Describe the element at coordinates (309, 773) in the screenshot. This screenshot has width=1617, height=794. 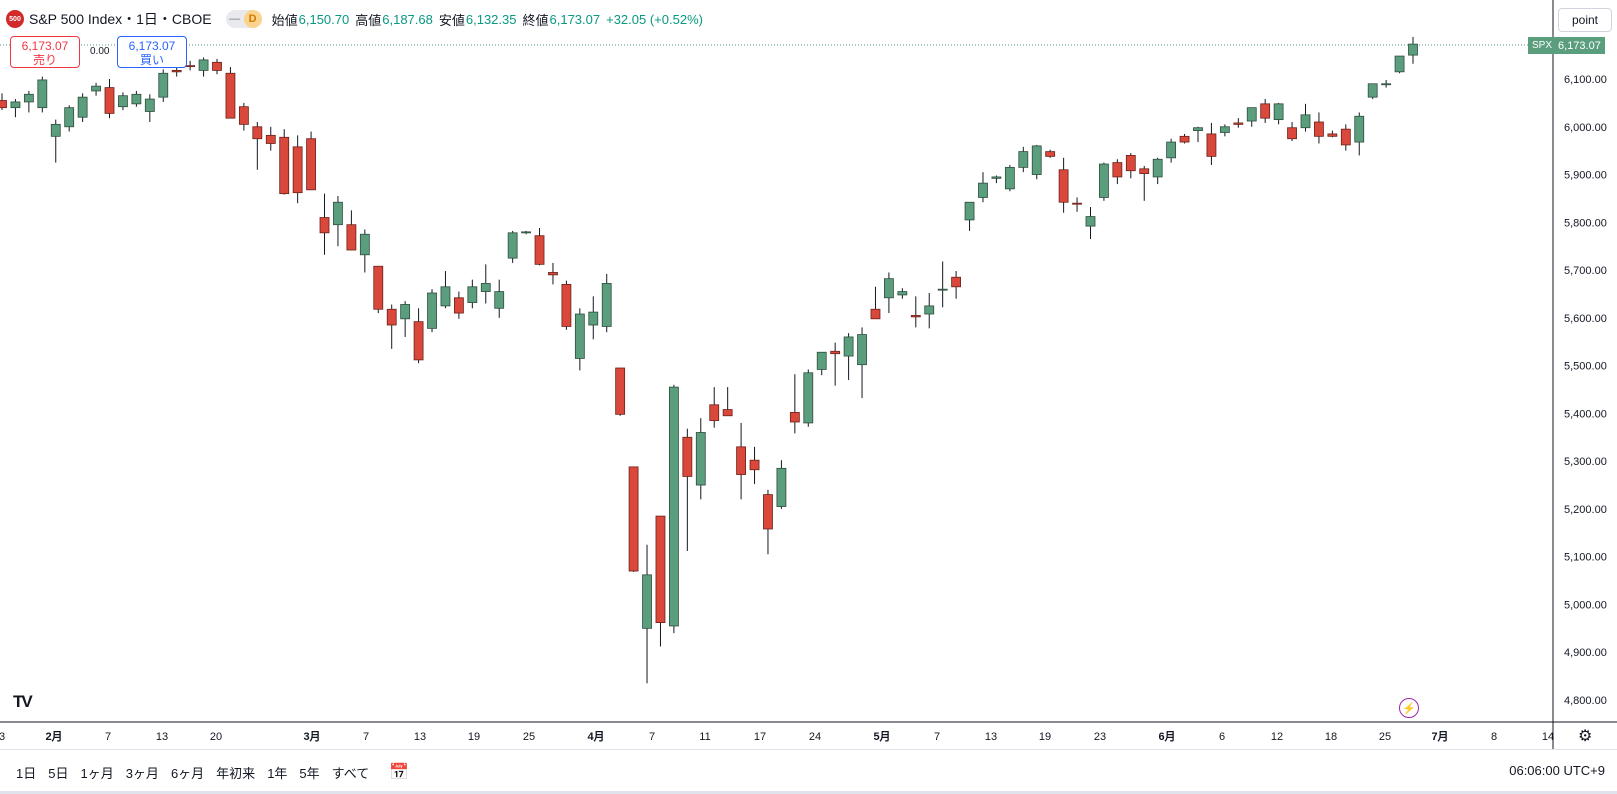
I see `range-5y-button: 5年` at that location.